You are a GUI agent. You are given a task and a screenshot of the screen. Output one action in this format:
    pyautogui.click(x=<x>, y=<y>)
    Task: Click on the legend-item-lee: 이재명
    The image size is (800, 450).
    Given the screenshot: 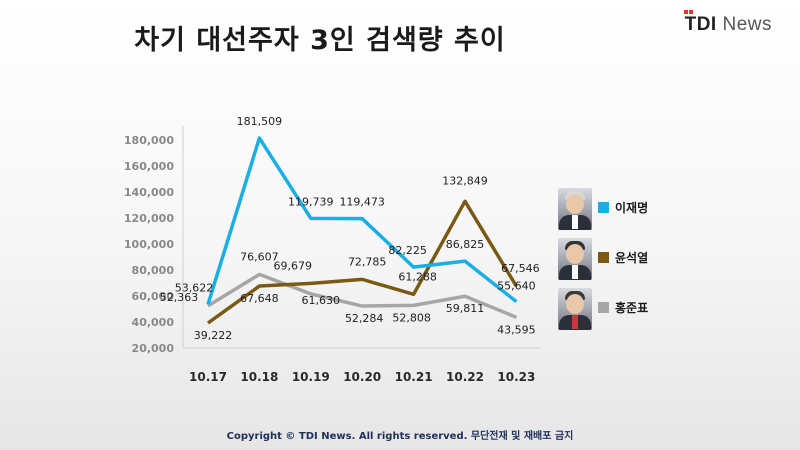 What is the action you would take?
    pyautogui.click(x=618, y=210)
    